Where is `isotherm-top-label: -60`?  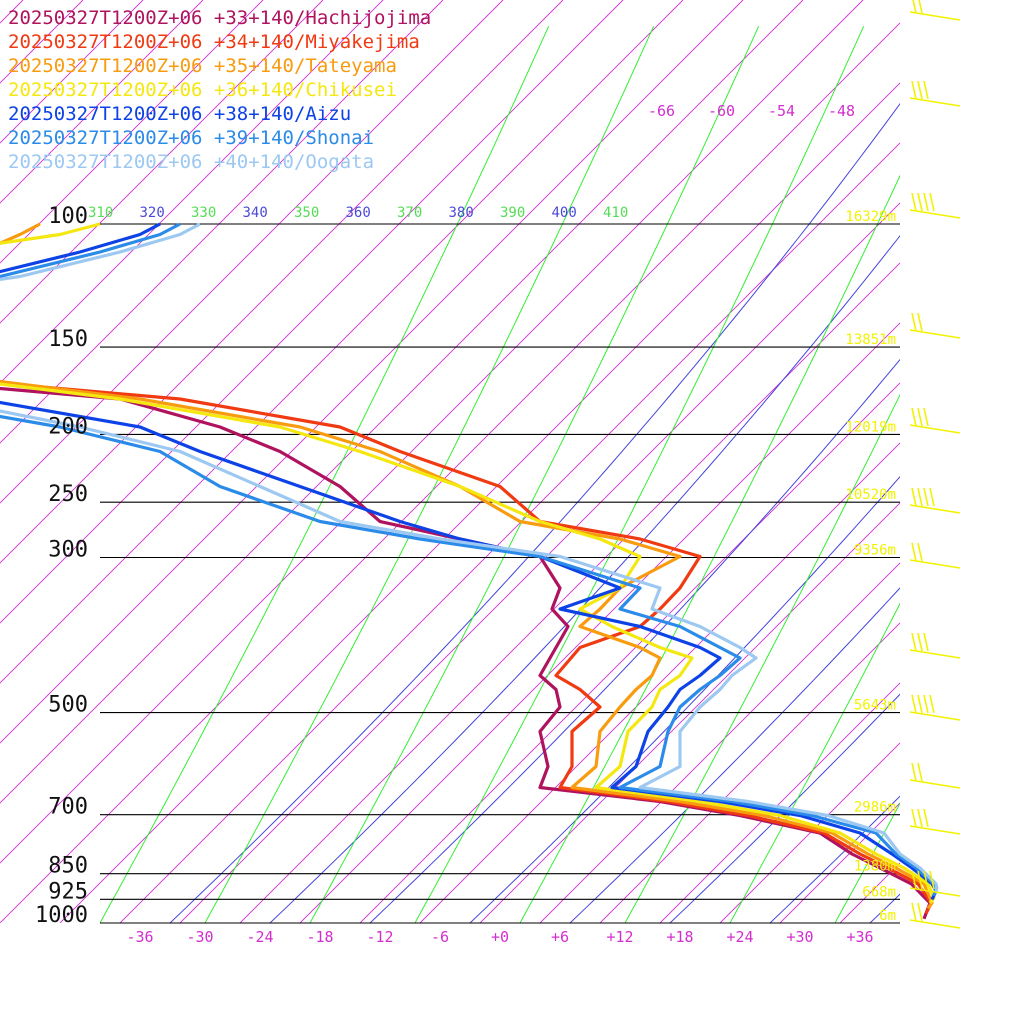
isotherm-top-label: -60 is located at coordinates (721, 111).